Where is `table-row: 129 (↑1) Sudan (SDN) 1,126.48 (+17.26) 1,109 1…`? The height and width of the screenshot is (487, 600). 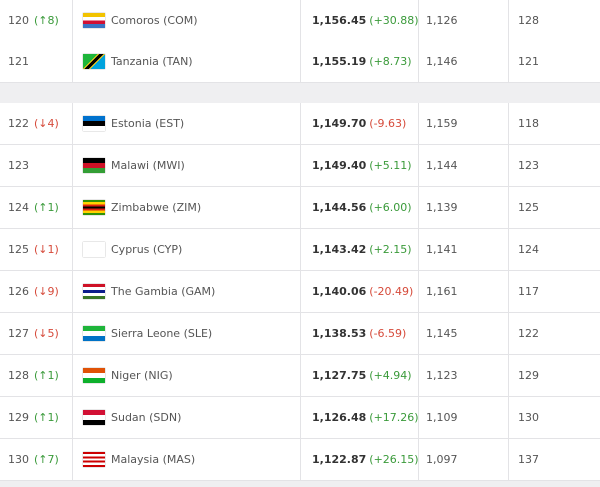 table-row: 129 (↑1) Sudan (SDN) 1,126.48 (+17.26) 1,109 1… is located at coordinates (300, 418).